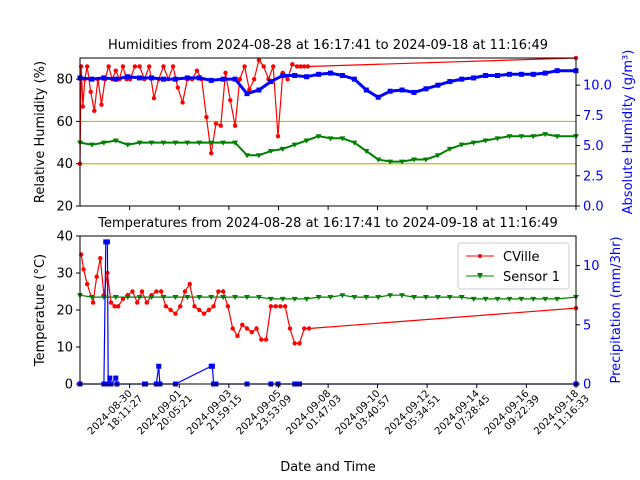  Describe the element at coordinates (264, 415) in the screenshot. I see `x-tick-label-3: 2024-09-0523:53:09` at that location.